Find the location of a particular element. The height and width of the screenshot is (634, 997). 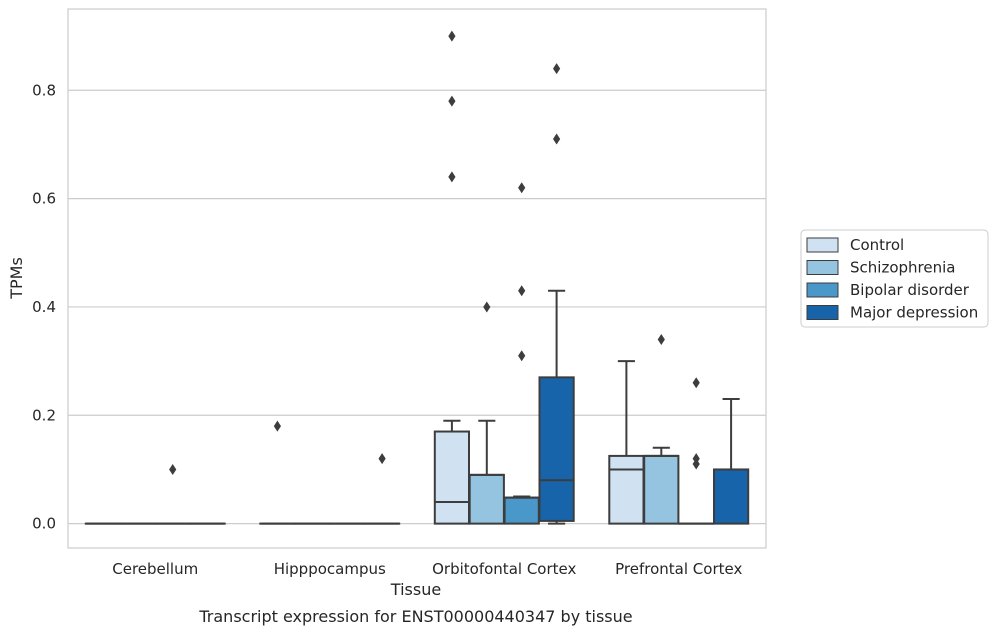

legend-label: Schizophrenia is located at coordinates (902, 268).